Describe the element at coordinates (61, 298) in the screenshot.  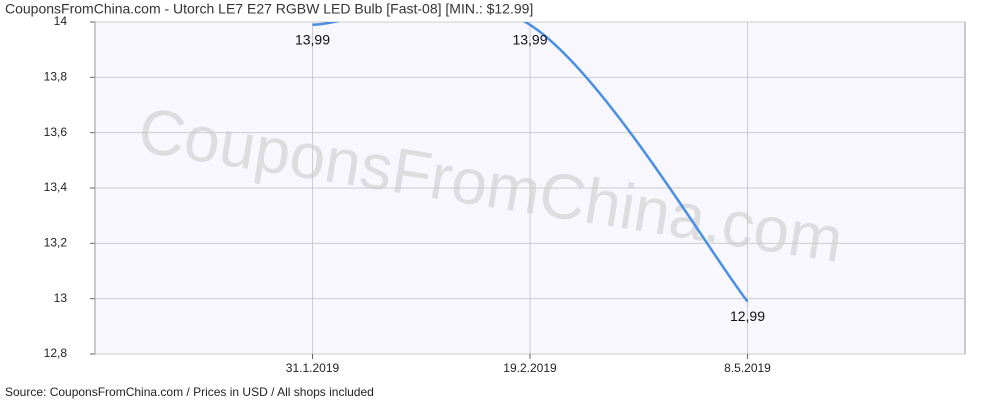
I see `y-tick-label: 13` at that location.